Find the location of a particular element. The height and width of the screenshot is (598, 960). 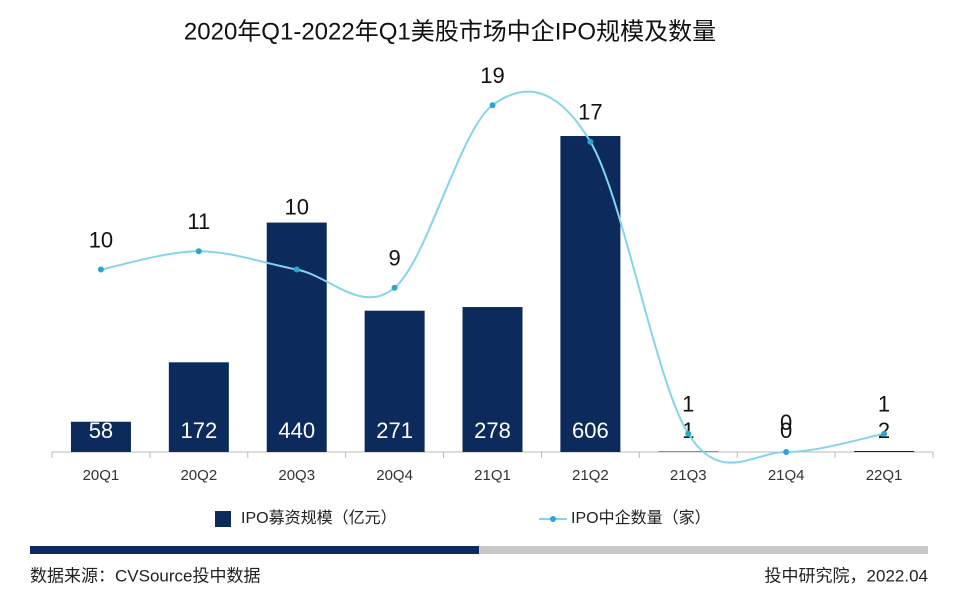

line-label: 9 is located at coordinates (394, 258).